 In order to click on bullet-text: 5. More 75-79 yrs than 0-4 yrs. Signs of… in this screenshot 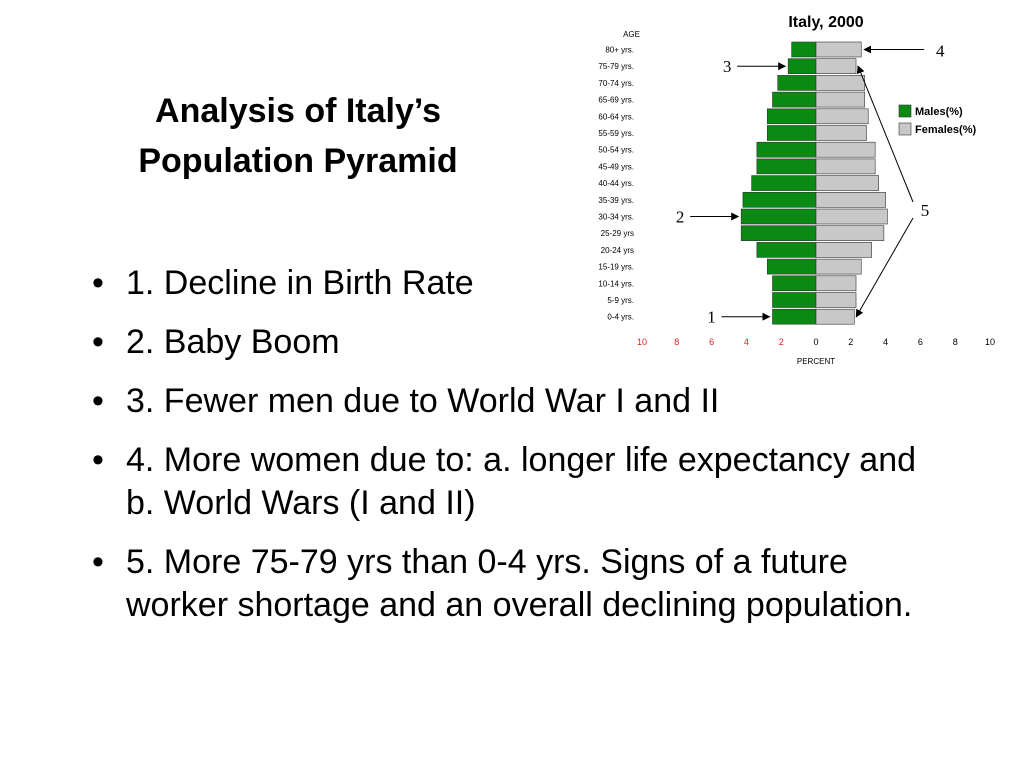, I will do `click(519, 583)`.